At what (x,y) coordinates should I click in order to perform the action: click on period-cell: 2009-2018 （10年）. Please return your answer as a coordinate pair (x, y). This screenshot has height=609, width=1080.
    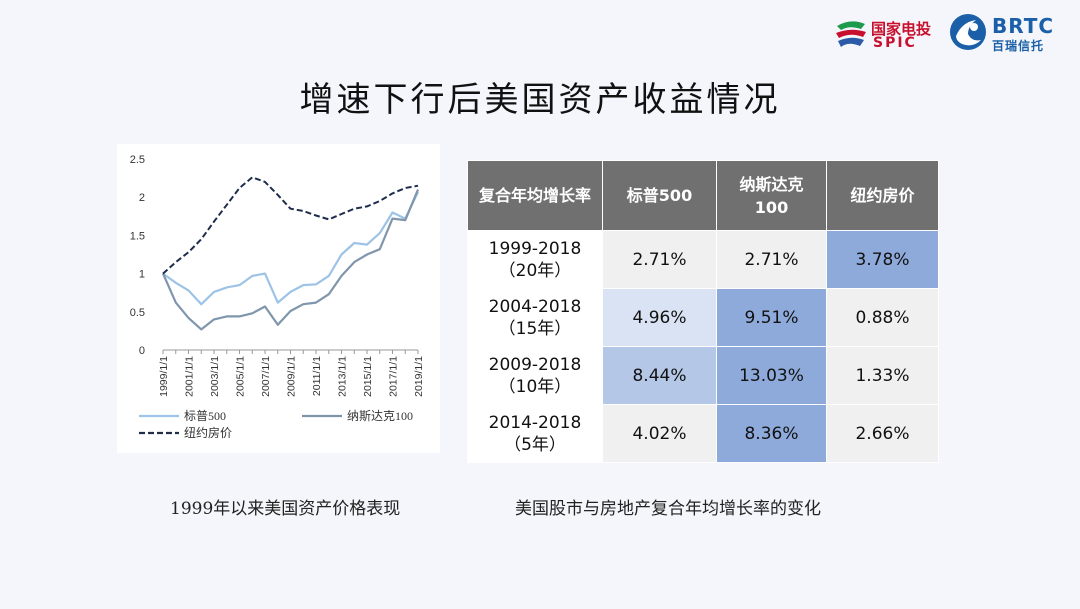
    Looking at the image, I should click on (535, 375).